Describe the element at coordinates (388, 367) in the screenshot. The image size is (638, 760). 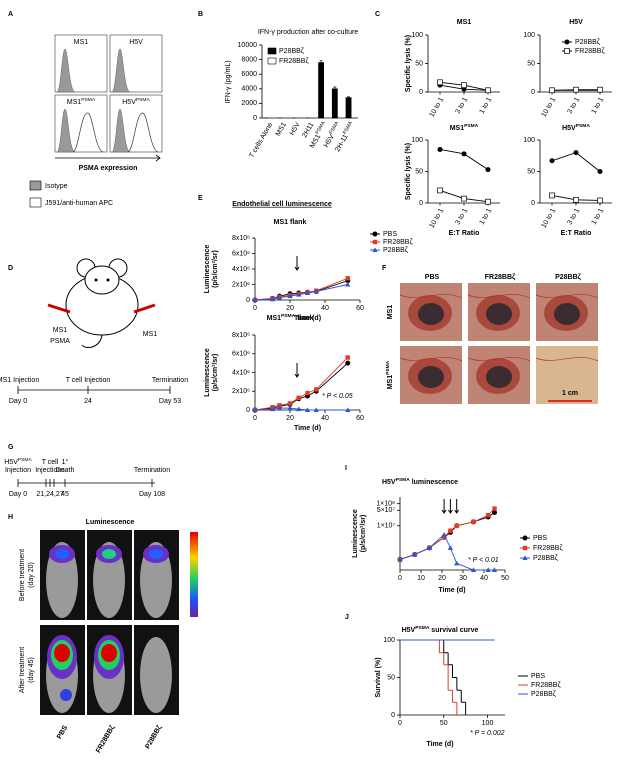
I see `photo-row-sup: PSMA` at that location.